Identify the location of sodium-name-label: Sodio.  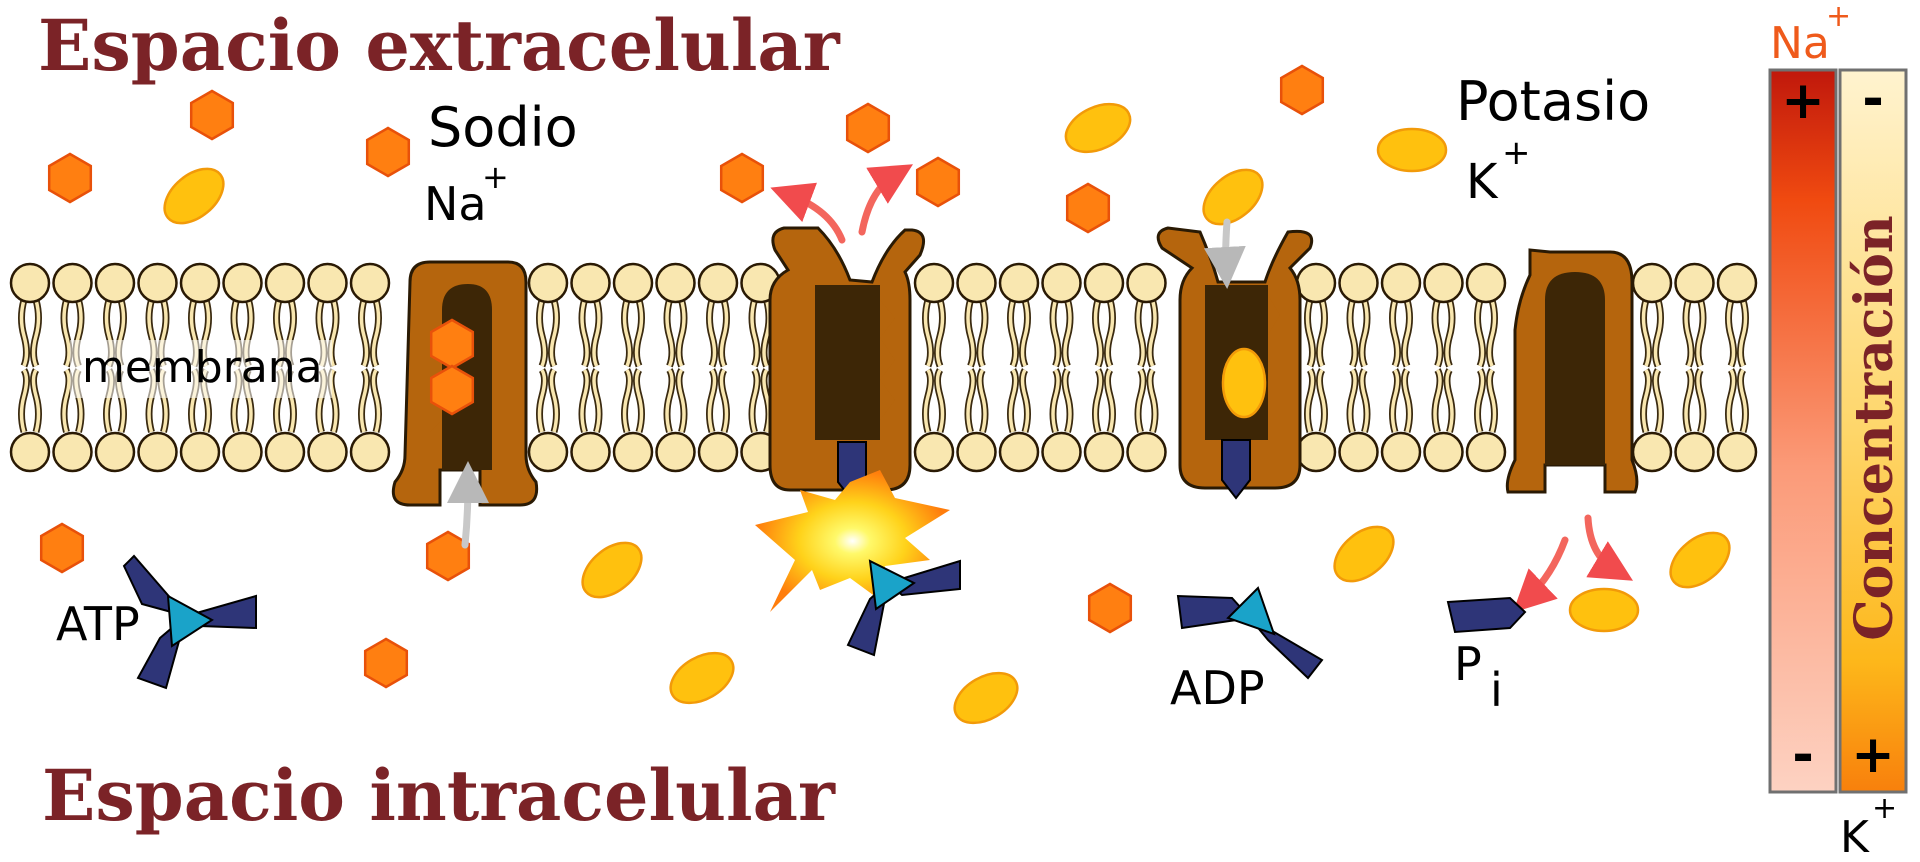
(503, 127).